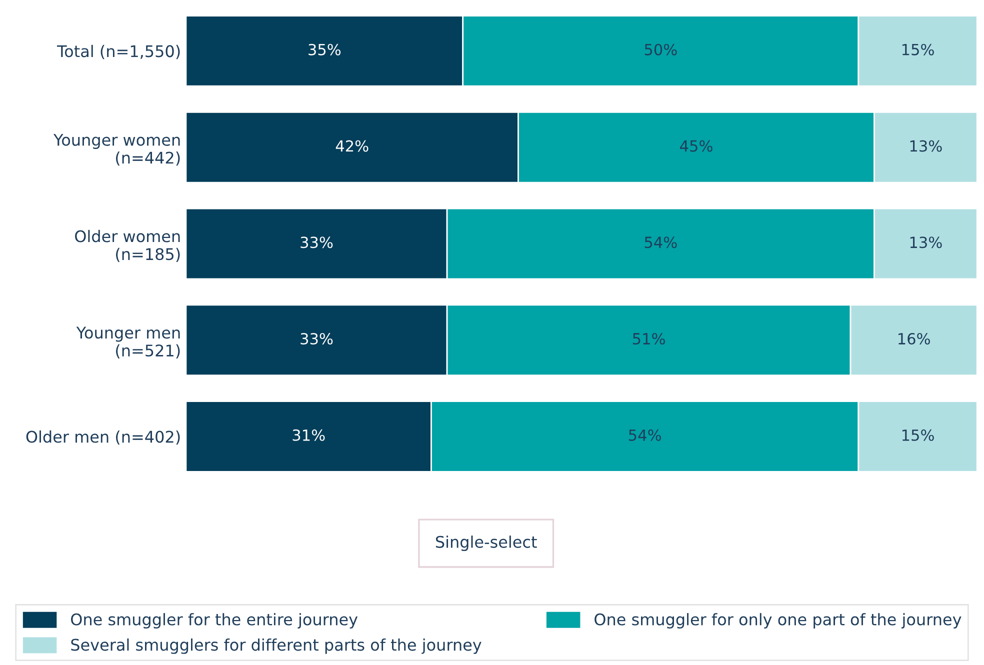  What do you see at coordinates (116, 150) in the screenshot?
I see `y-tick-label: Younger women (n=442)` at bounding box center [116, 150].